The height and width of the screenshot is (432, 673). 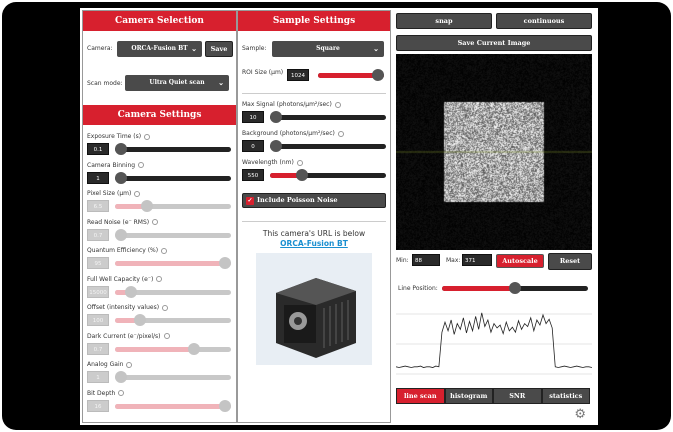 I want to click on min-label: Min:, so click(x=402, y=260).